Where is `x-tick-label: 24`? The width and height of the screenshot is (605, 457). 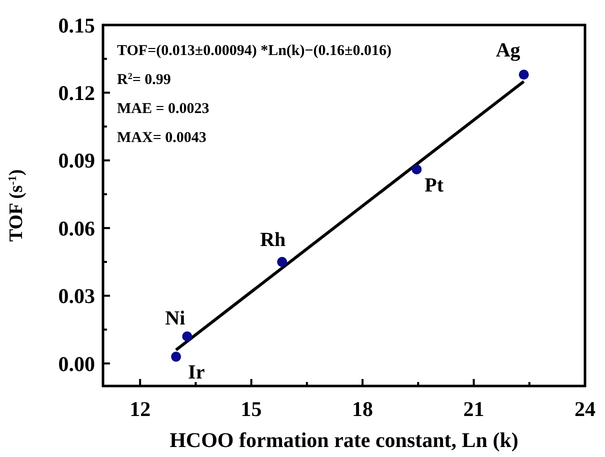
x-tick-label: 24 is located at coordinates (585, 409).